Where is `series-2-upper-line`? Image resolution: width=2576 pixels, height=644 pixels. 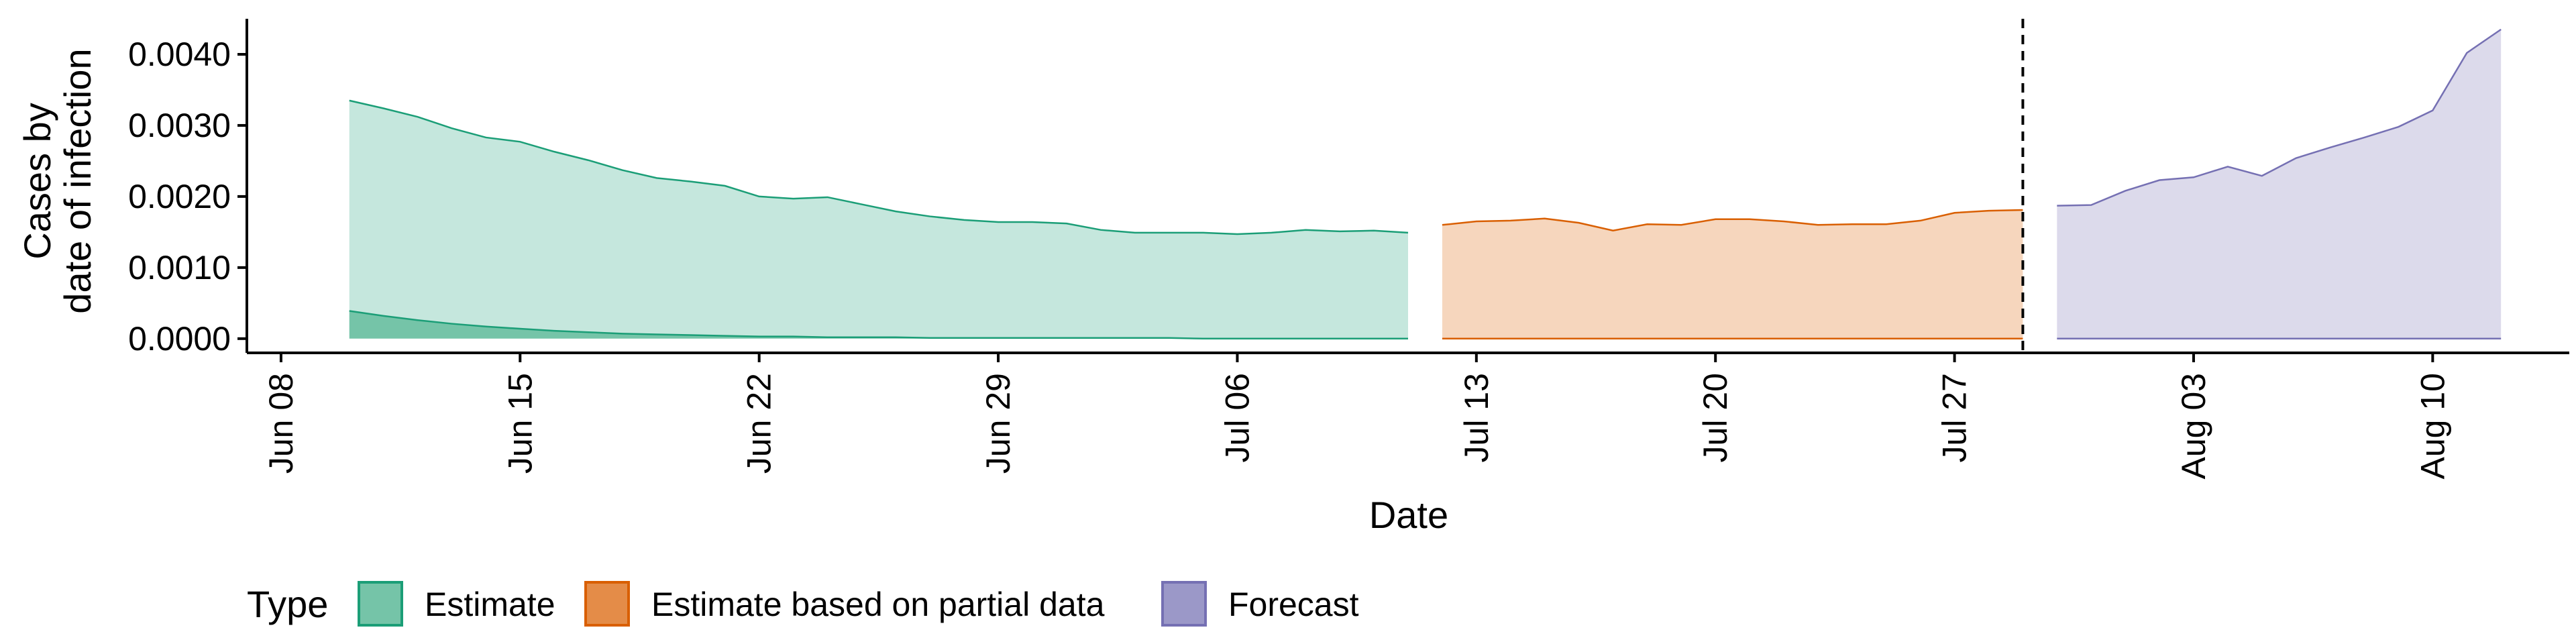 series-2-upper-line is located at coordinates (2279, 117).